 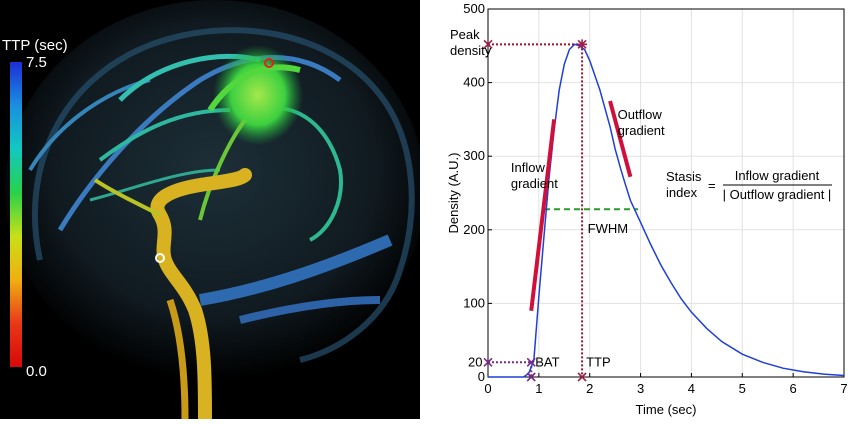 I want to click on stasis-index-label: Stasis index, so click(x=684, y=184).